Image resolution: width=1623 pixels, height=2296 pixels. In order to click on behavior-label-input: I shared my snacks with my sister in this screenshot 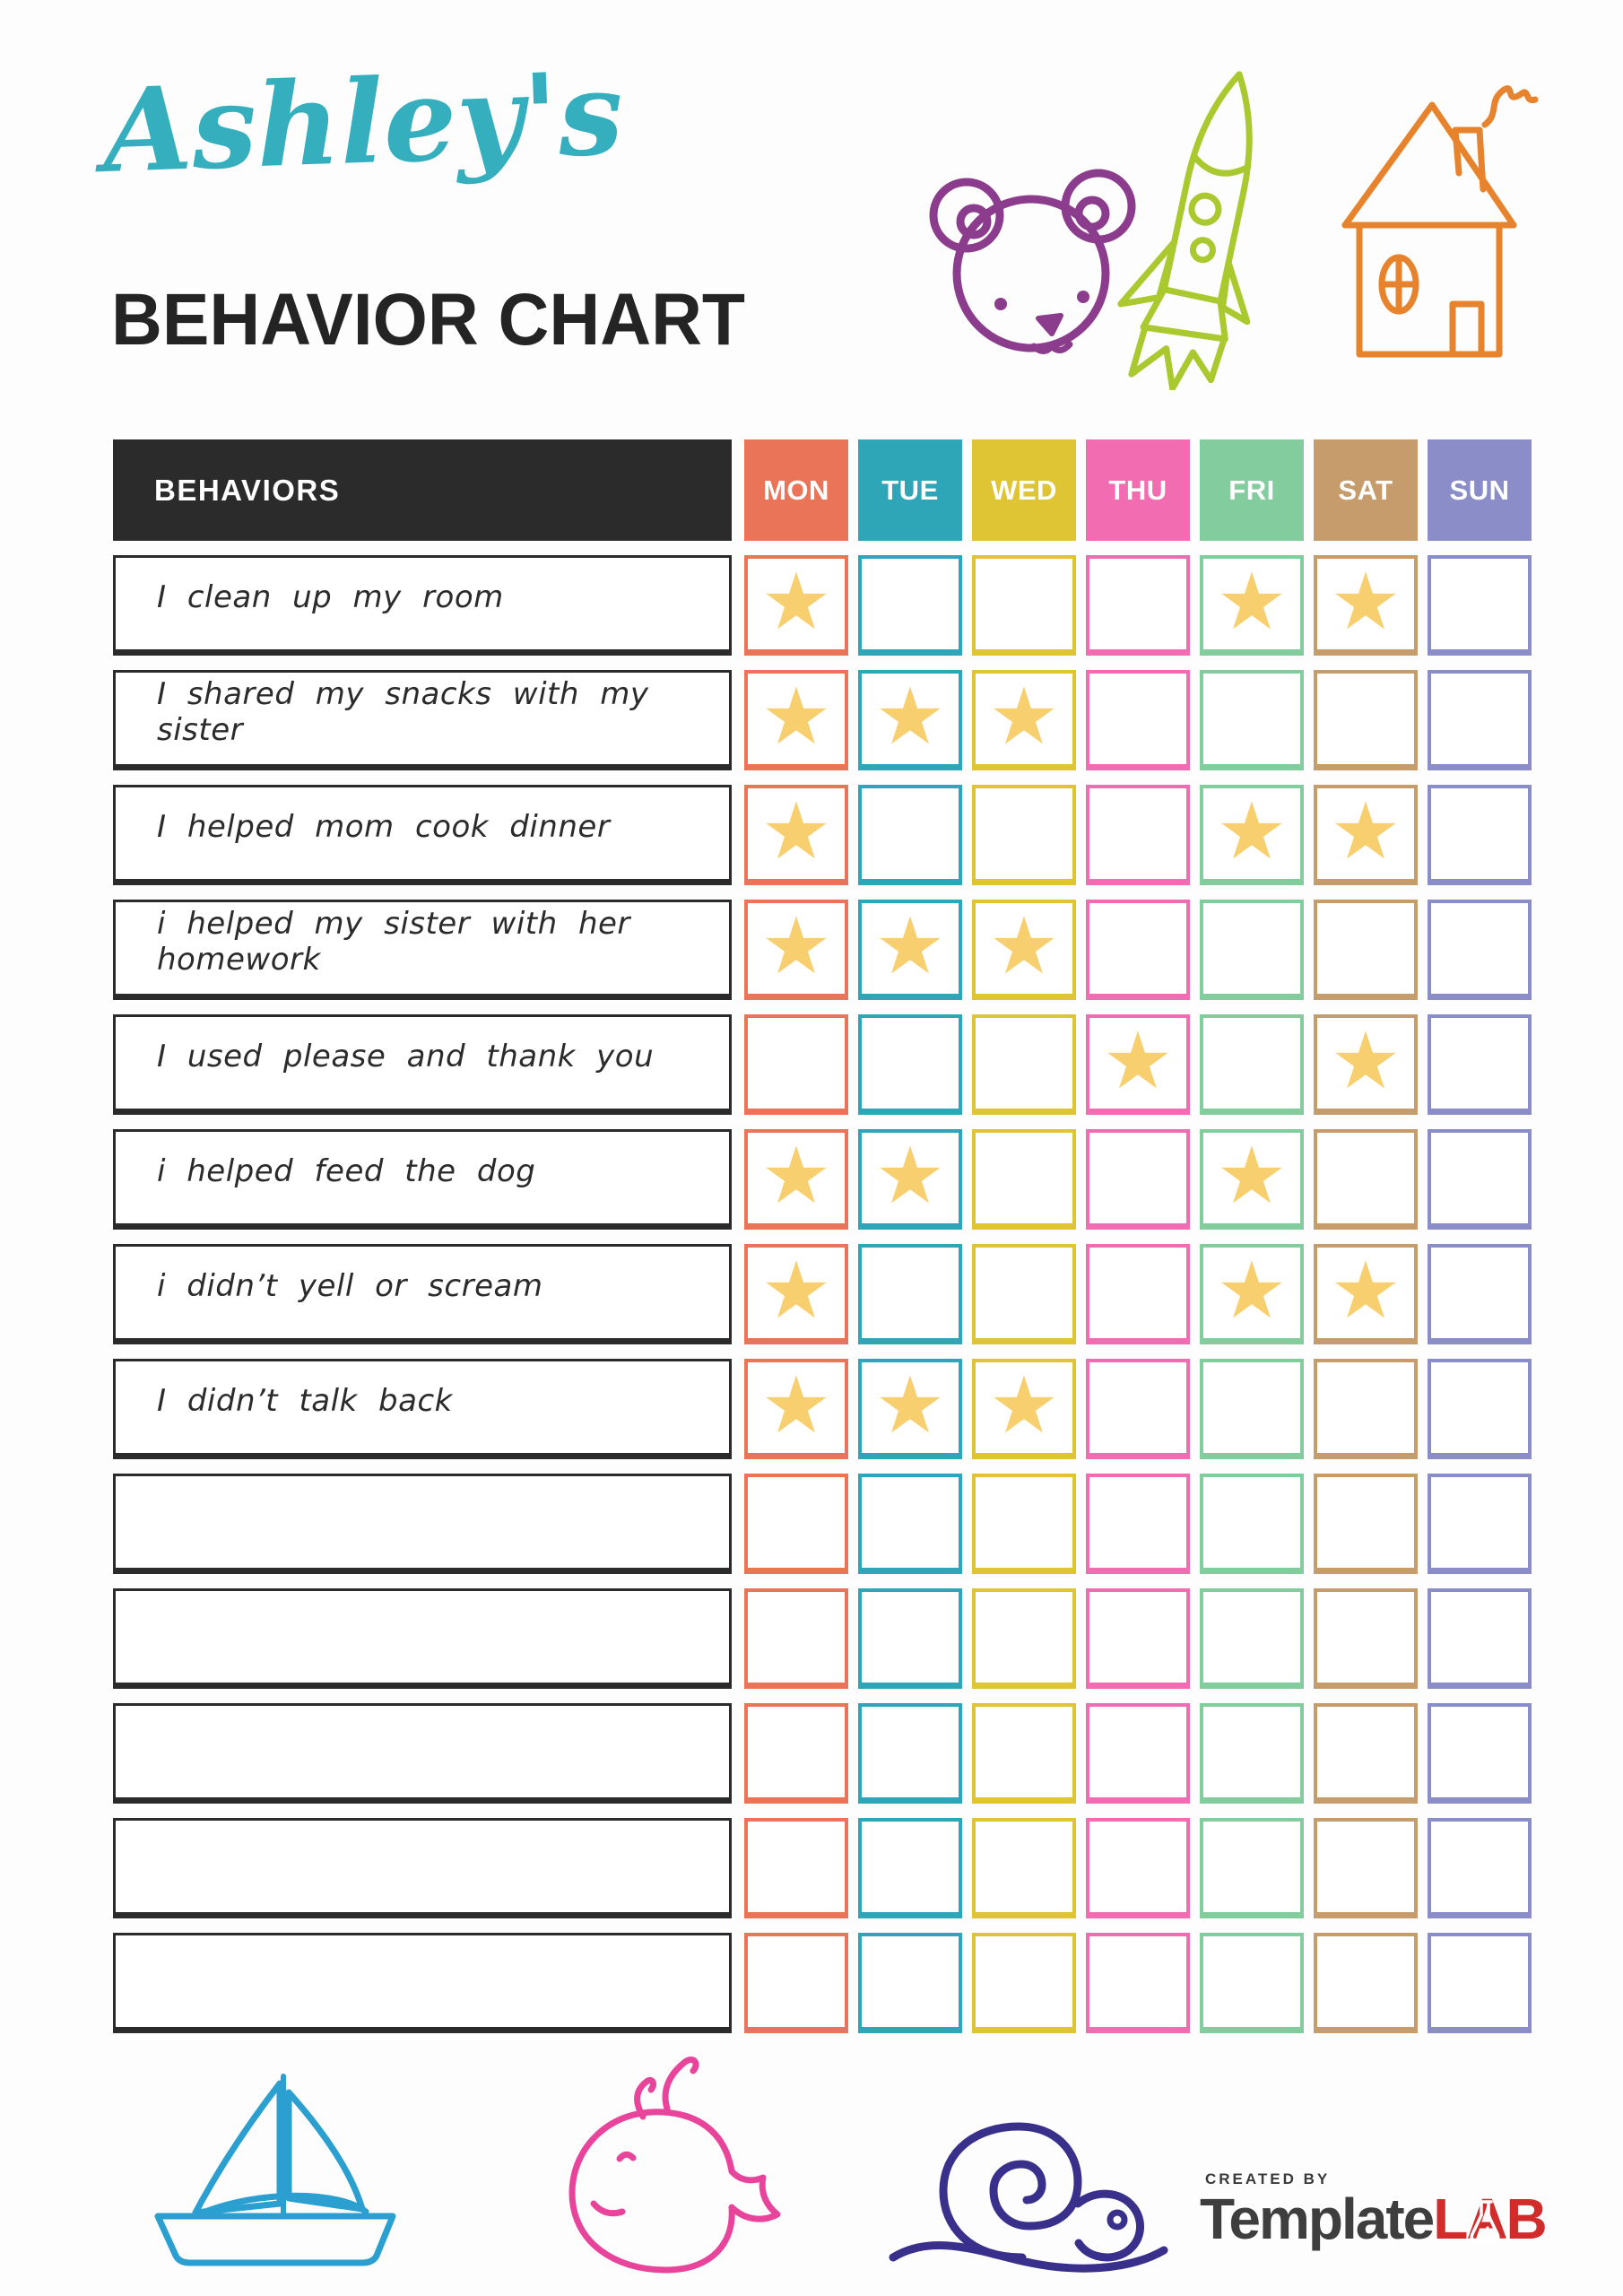, I will do `click(422, 720)`.